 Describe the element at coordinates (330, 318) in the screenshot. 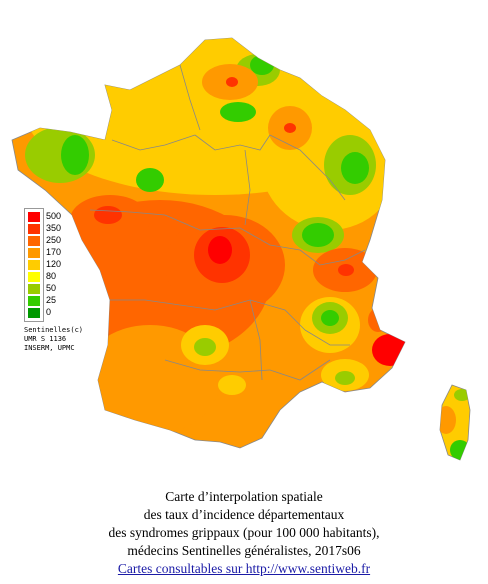

I see `zone-alpes-darkgreen` at that location.